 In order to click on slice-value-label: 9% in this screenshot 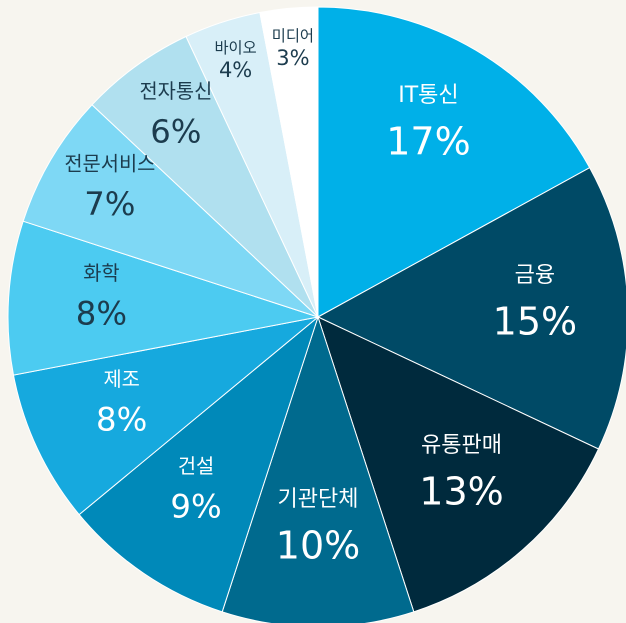, I will do `click(195, 506)`.